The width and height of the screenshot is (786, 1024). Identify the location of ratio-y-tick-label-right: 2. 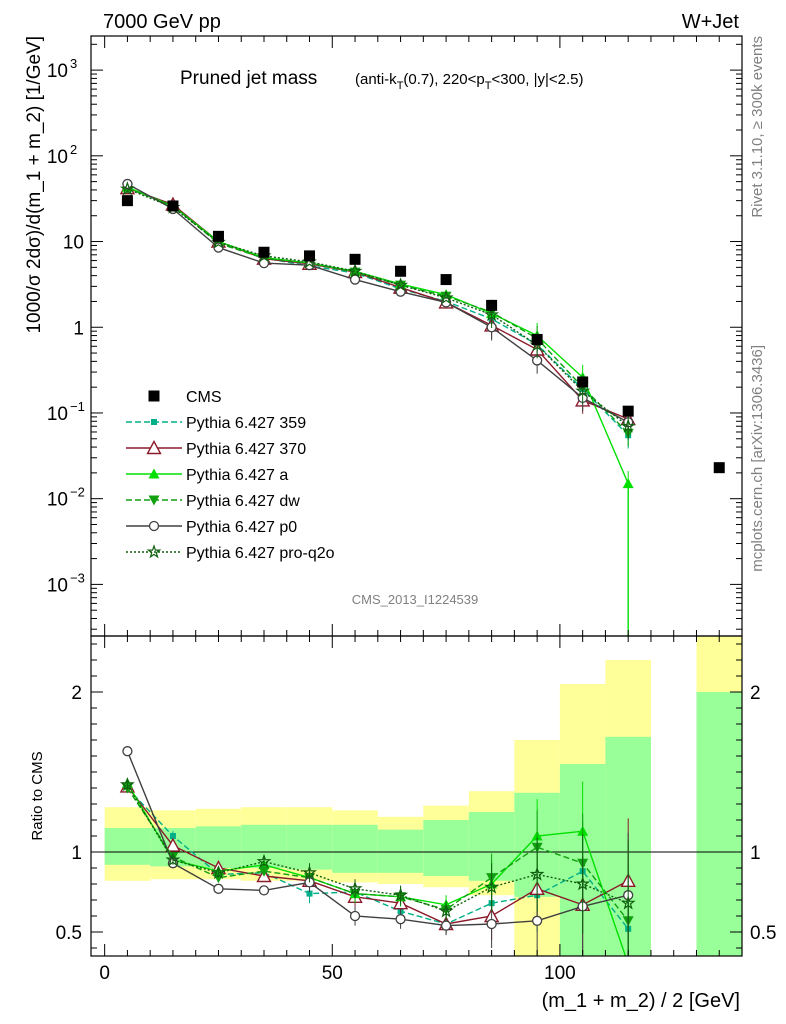
(755, 693).